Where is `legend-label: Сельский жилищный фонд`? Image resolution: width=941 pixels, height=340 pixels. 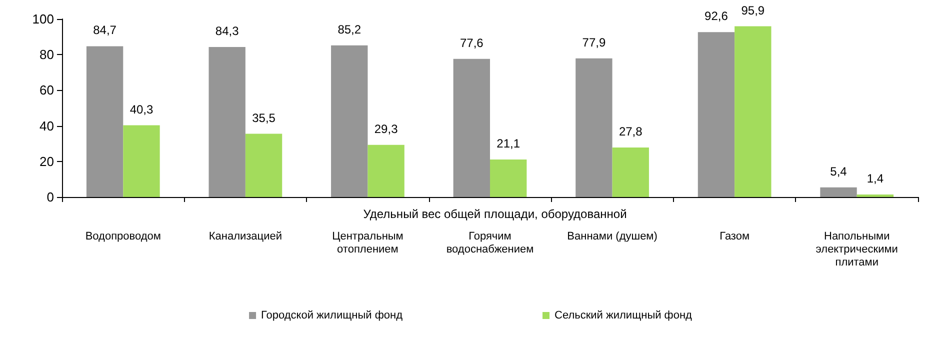 legend-label: Сельский жилищный фонд is located at coordinates (623, 316).